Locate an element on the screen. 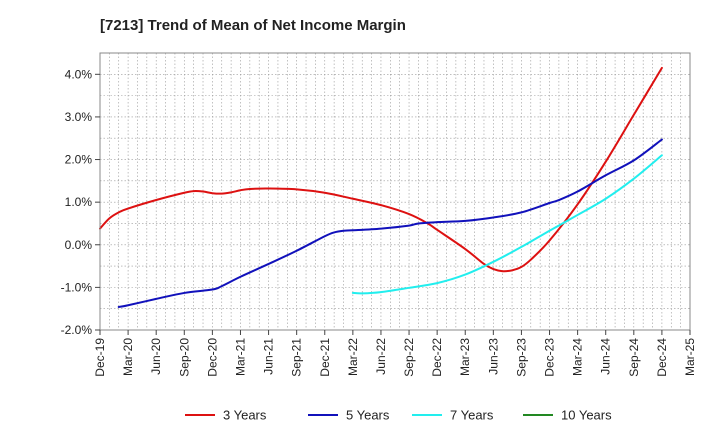  x-tick-label: Jun-20 is located at coordinates (156, 356).